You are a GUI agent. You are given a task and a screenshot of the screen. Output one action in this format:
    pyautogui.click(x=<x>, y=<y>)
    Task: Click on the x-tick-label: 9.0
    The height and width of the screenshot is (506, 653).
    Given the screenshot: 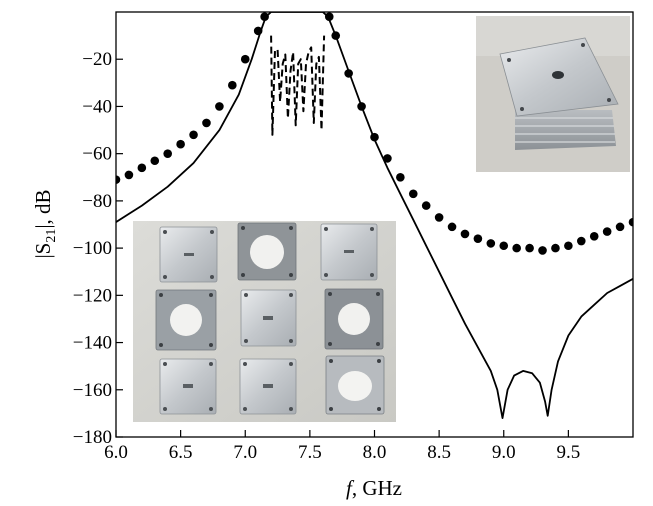 What is the action you would take?
    pyautogui.click(x=504, y=452)
    